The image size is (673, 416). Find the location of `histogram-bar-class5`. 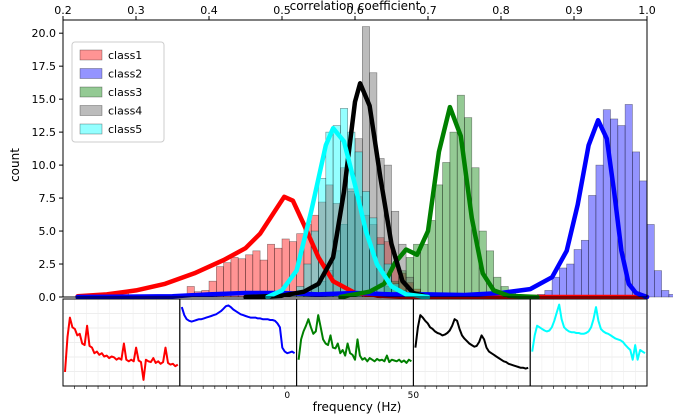

histogram-bar-class5 is located at coordinates (358, 224).